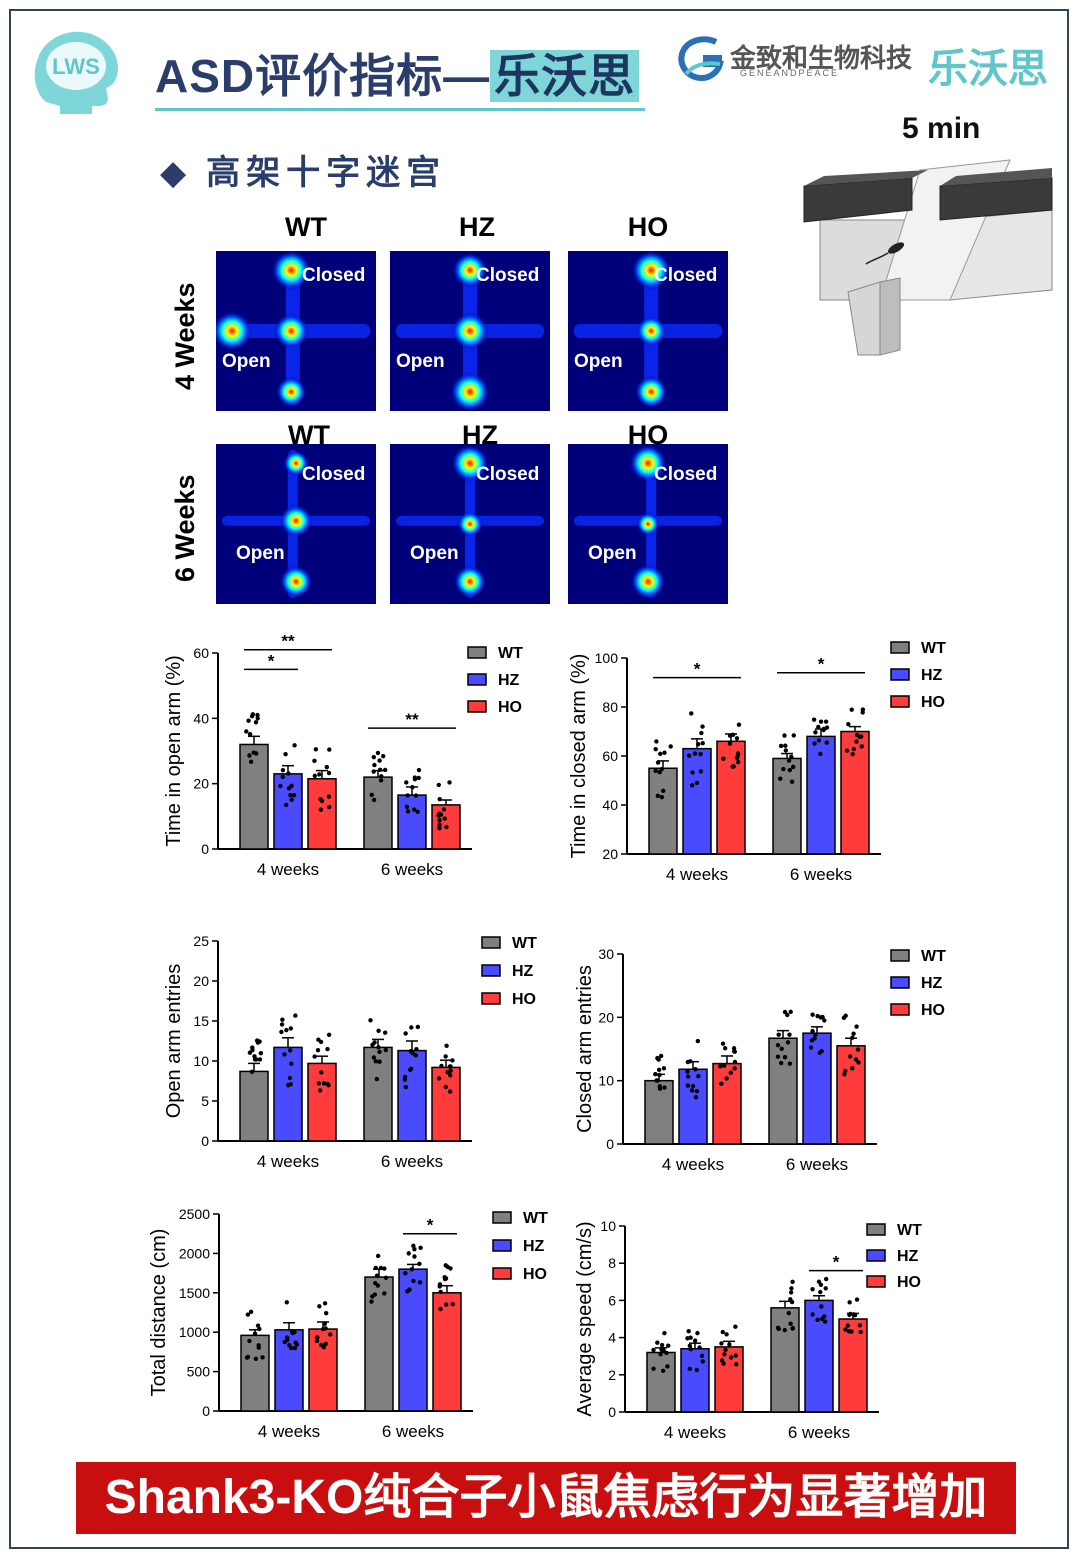 The width and height of the screenshot is (1080, 1560). I want to click on maze-apparatus-illustration, so click(928, 257).